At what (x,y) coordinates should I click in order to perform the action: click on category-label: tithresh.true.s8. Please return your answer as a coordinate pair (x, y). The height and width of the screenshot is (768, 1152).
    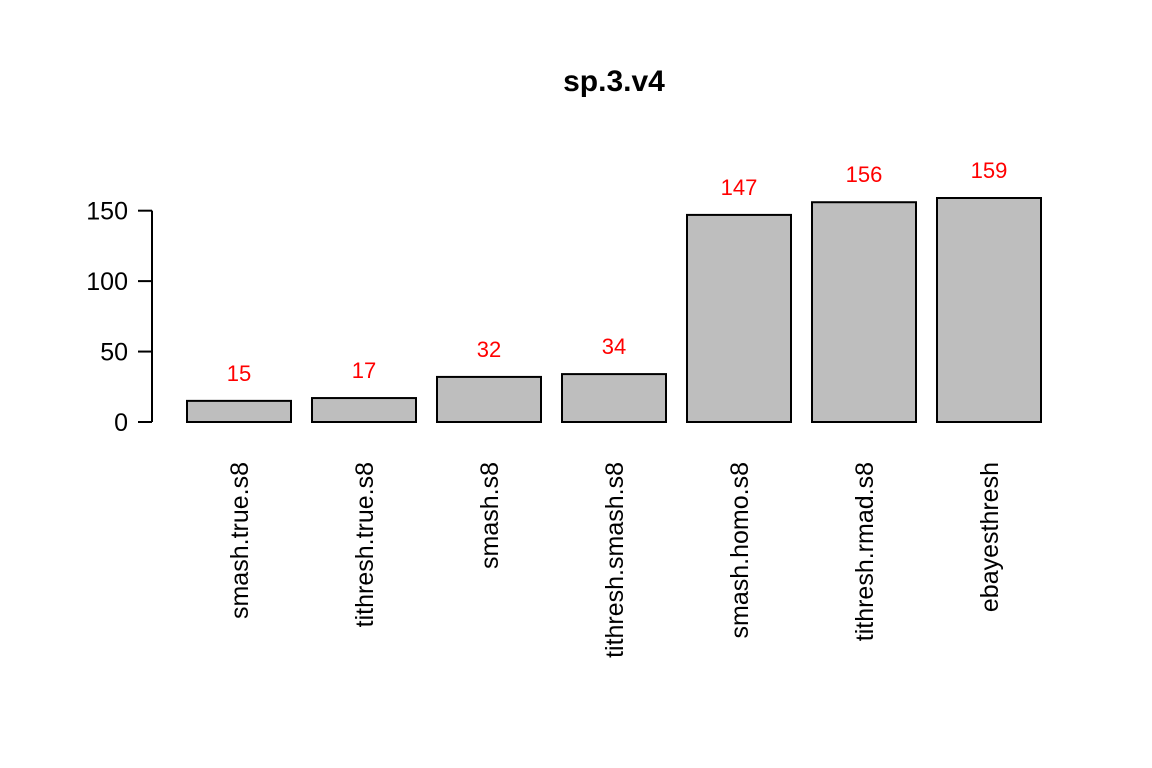
    Looking at the image, I should click on (365, 544).